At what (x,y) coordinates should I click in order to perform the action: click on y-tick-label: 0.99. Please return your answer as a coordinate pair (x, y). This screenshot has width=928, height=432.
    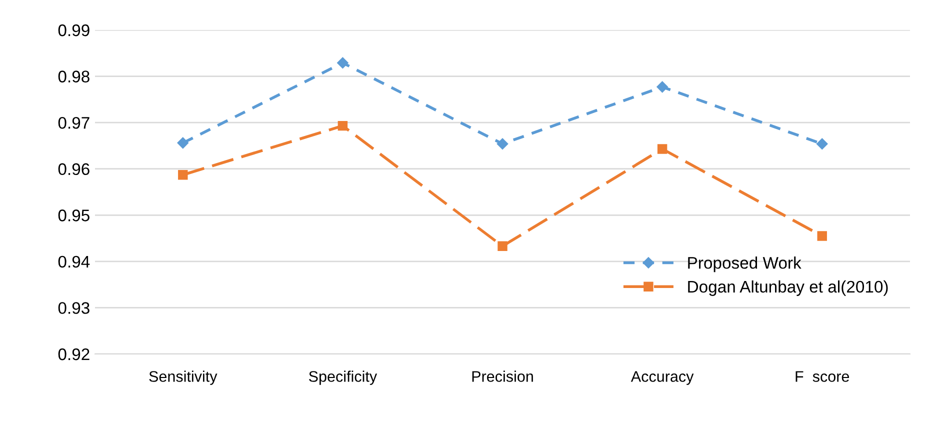
    Looking at the image, I should click on (74, 30).